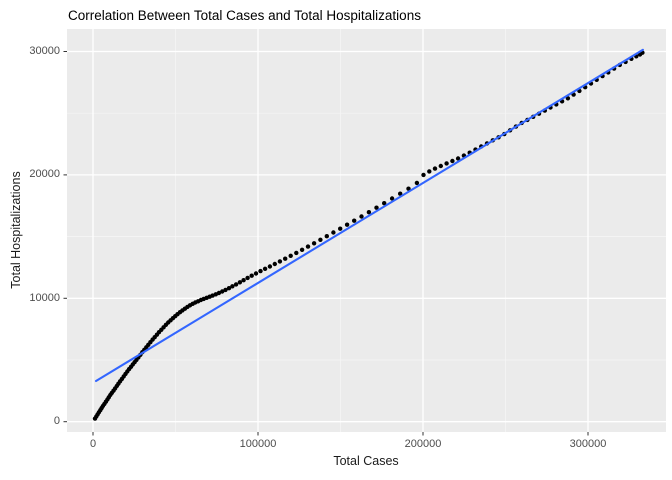  What do you see at coordinates (44, 297) in the screenshot?
I see `y-tick-label: 10000` at bounding box center [44, 297].